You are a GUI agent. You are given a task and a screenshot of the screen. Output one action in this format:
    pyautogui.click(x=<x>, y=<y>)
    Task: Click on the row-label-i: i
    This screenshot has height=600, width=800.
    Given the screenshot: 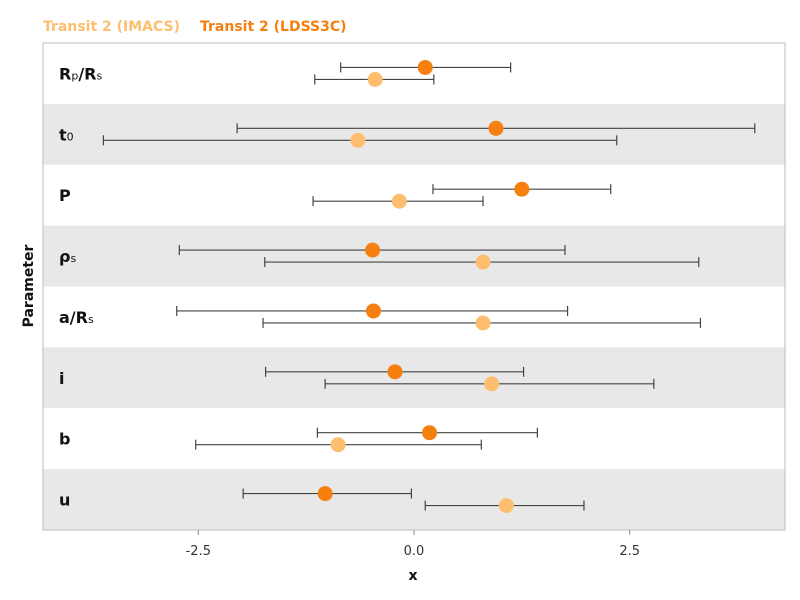 What is the action you would take?
    pyautogui.click(x=61, y=378)
    